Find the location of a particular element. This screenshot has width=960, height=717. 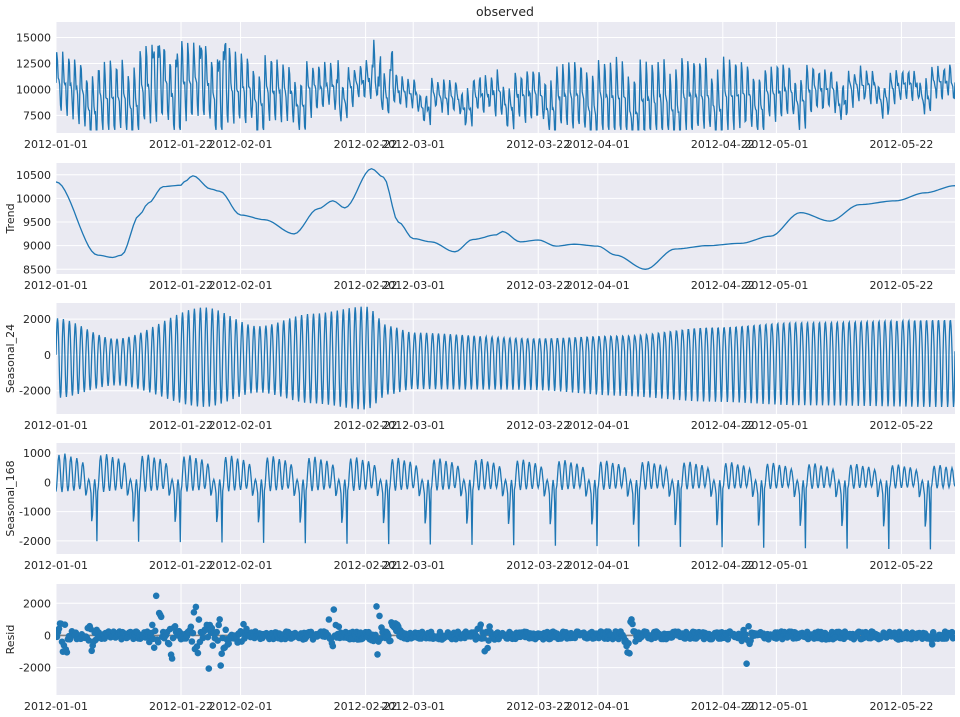

y-tick-label: 7500 is located at coordinates (37, 115).